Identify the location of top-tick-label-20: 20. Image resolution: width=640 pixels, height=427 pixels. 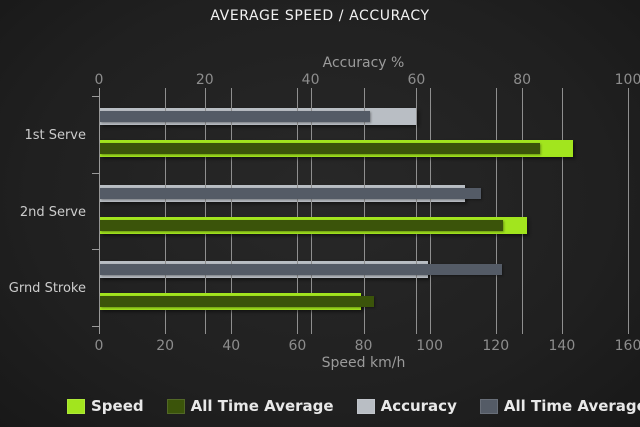
(204, 80).